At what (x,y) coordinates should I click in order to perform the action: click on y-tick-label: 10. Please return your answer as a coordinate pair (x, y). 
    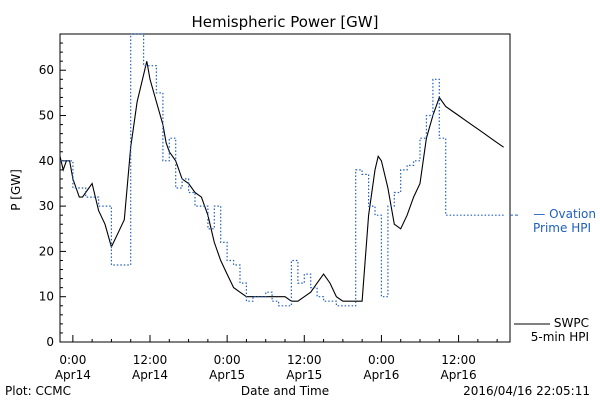
    Looking at the image, I should click on (46, 297).